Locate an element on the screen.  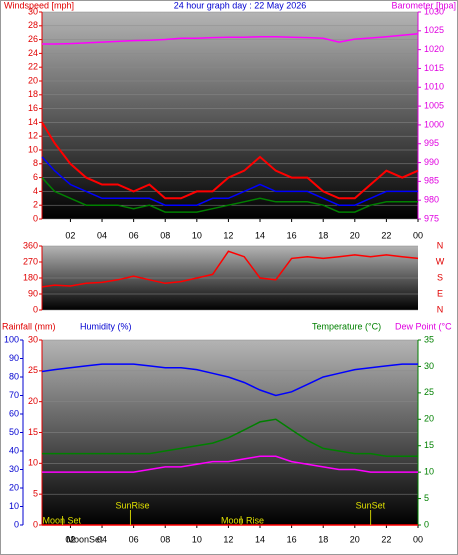
y2-tick-label: 980 is located at coordinates (431, 200).